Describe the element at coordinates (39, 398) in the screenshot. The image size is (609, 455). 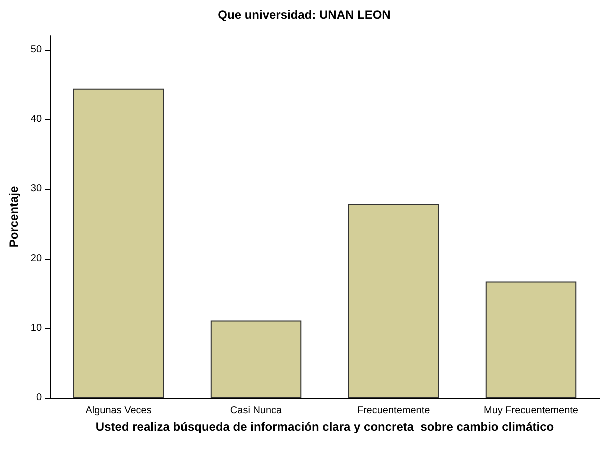
I see `y-tick-label: 0` at that location.